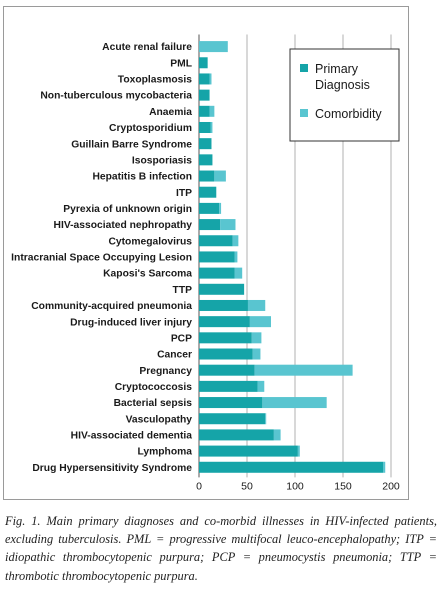 This screenshot has height=591, width=443. I want to click on category-label-ttp: TTP, so click(183, 290).